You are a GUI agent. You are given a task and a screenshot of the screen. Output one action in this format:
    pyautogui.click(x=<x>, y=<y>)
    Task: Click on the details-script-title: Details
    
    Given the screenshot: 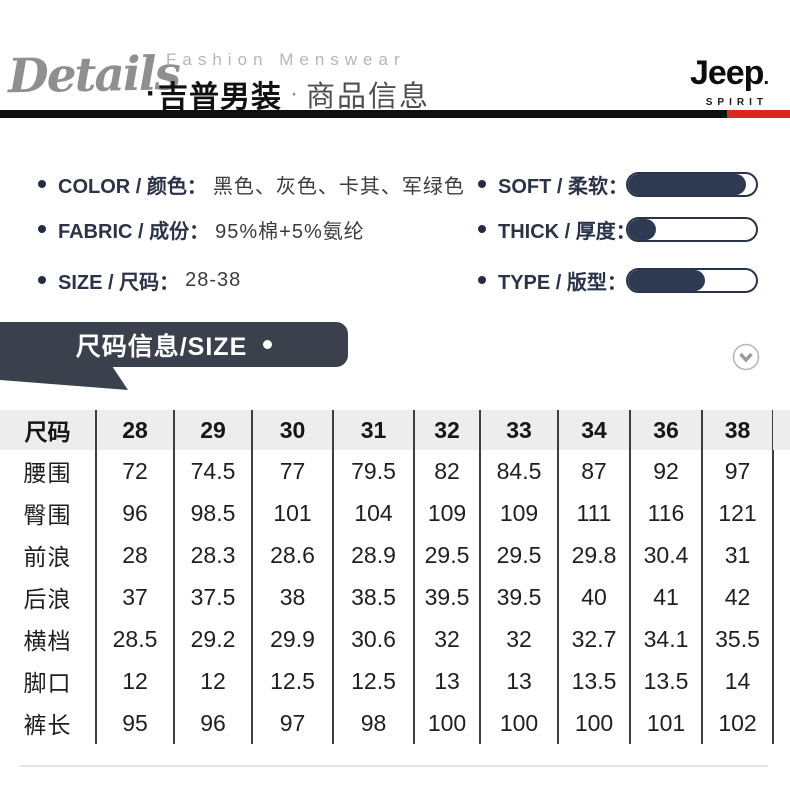 What is the action you would take?
    pyautogui.click(x=93, y=75)
    